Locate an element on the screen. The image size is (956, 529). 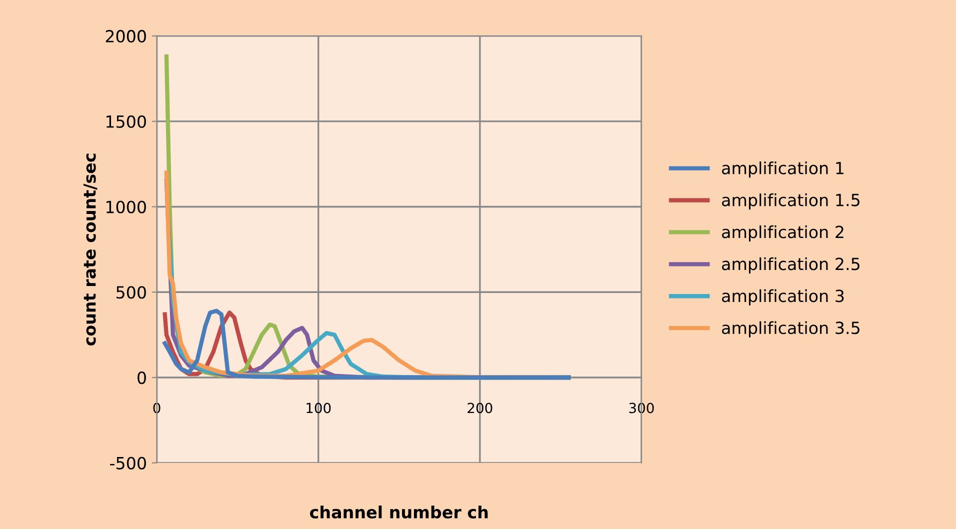
y-tick-label: 2000 is located at coordinates (126, 36).